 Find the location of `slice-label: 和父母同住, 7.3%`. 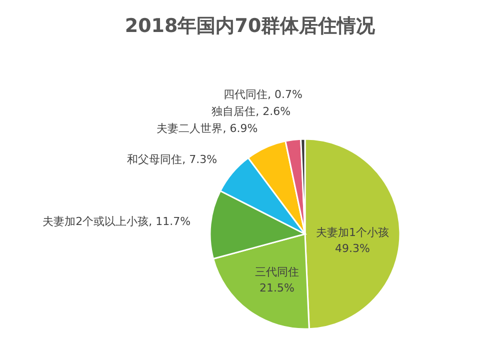

slice-label: 和父母同住, 7.3% is located at coordinates (172, 159).